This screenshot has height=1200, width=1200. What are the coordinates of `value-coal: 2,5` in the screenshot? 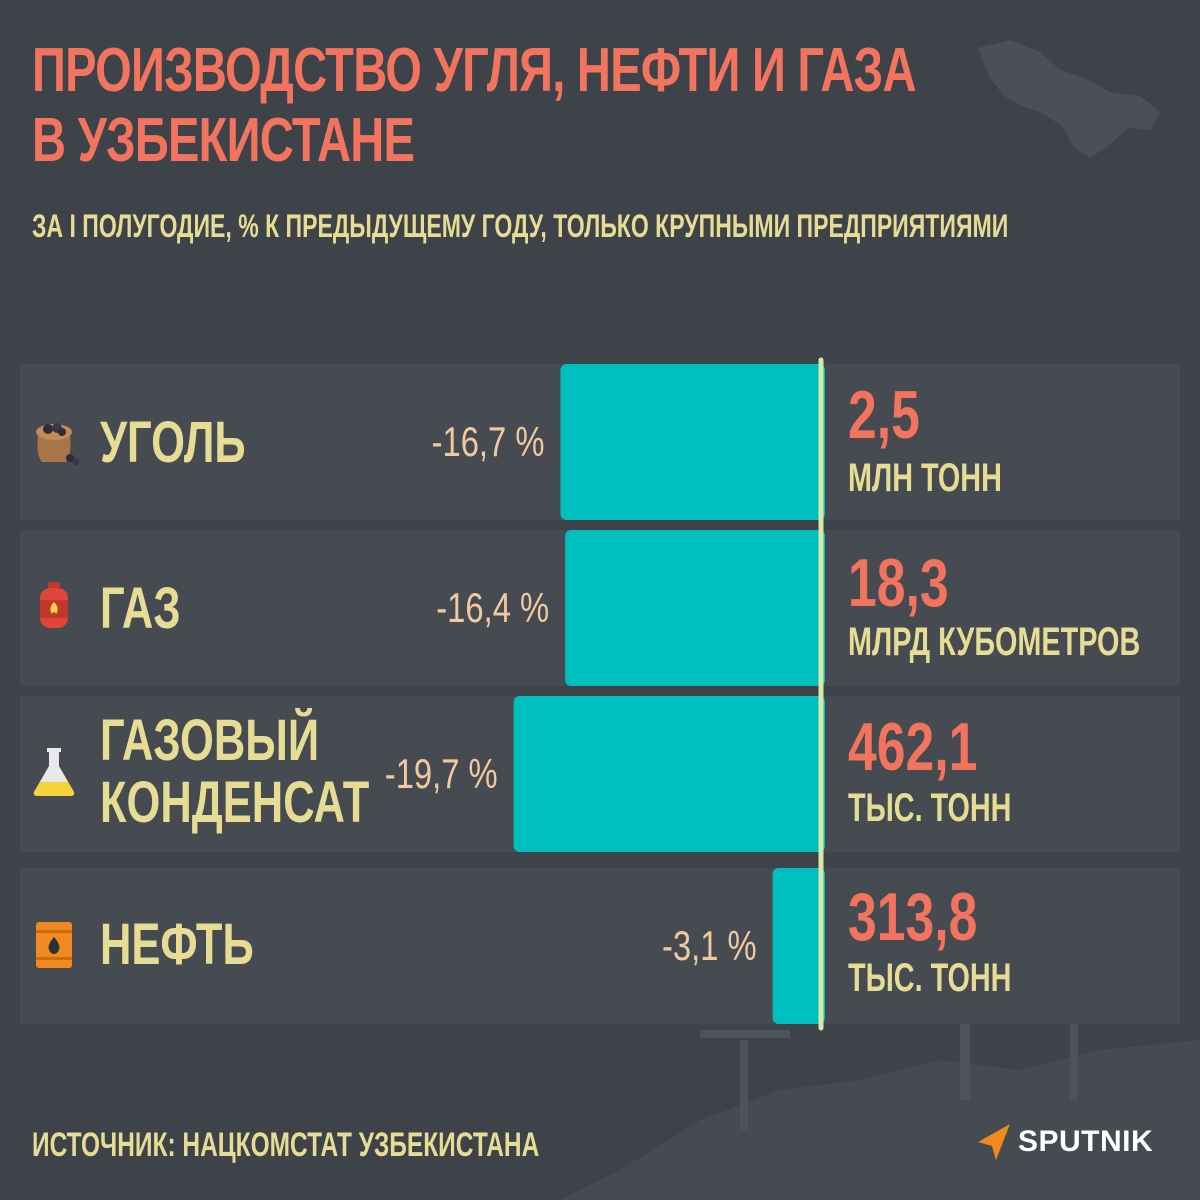 It's located at (884, 415).